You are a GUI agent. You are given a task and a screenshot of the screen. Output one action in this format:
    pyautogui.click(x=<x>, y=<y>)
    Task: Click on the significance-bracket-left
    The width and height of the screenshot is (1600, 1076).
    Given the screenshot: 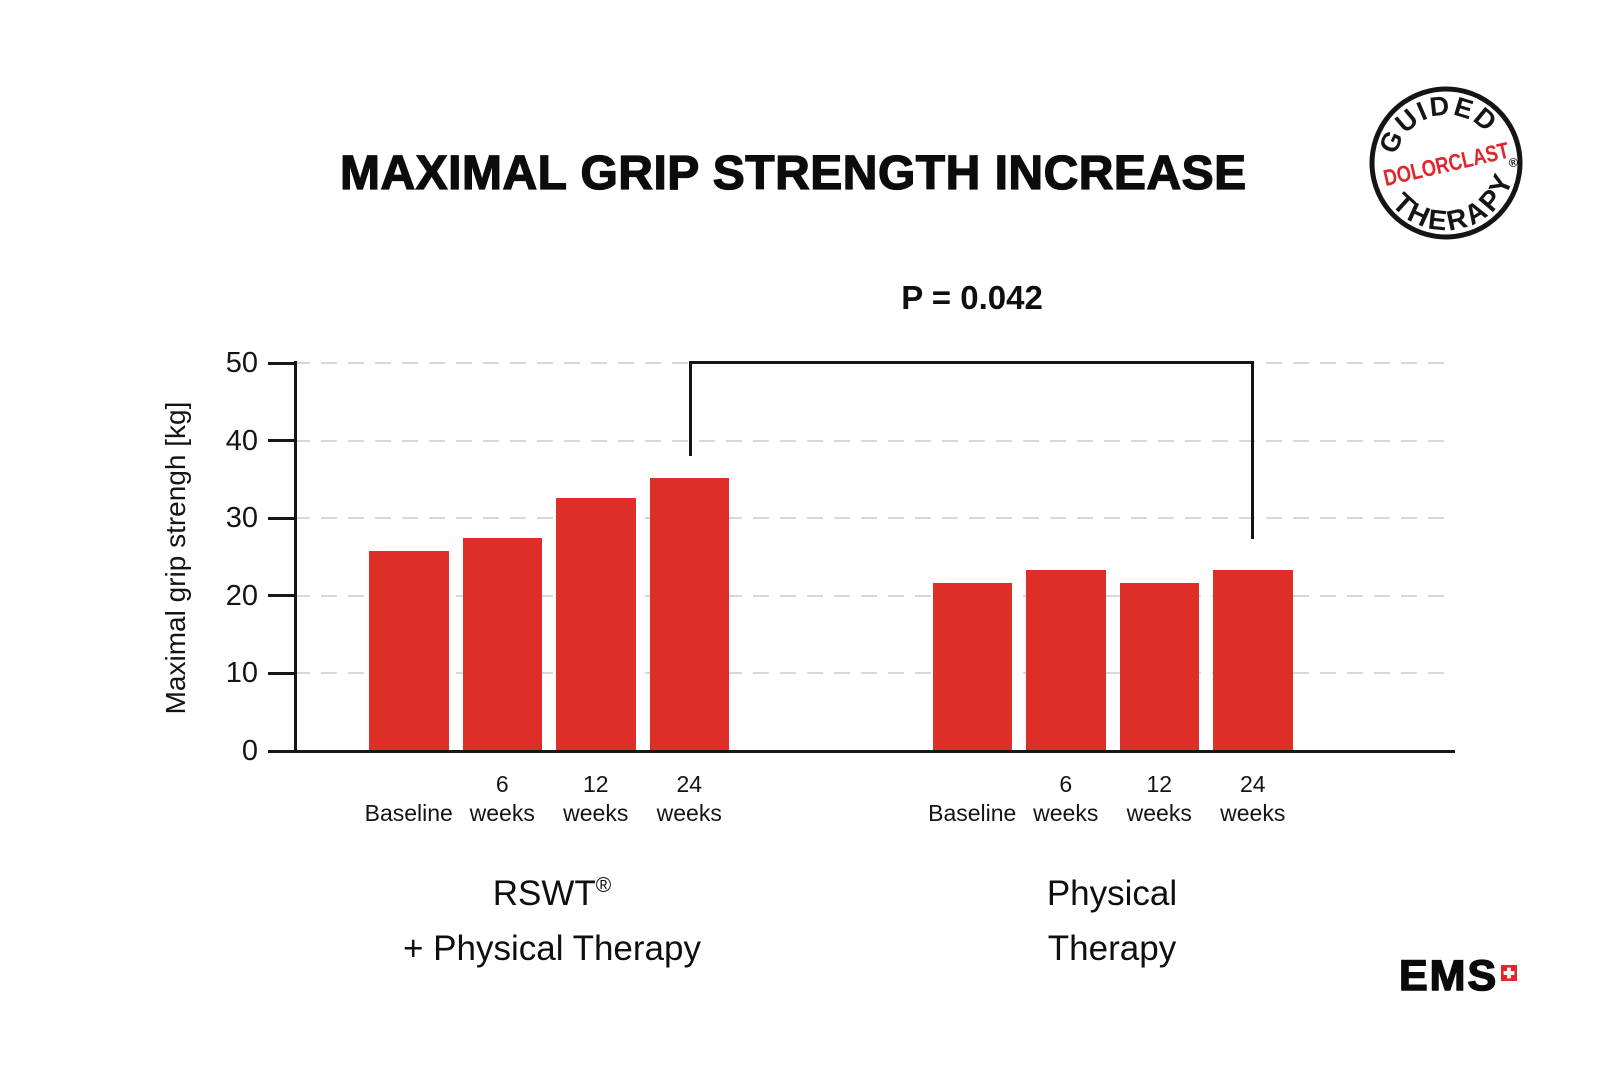 What is the action you would take?
    pyautogui.click(x=690, y=408)
    